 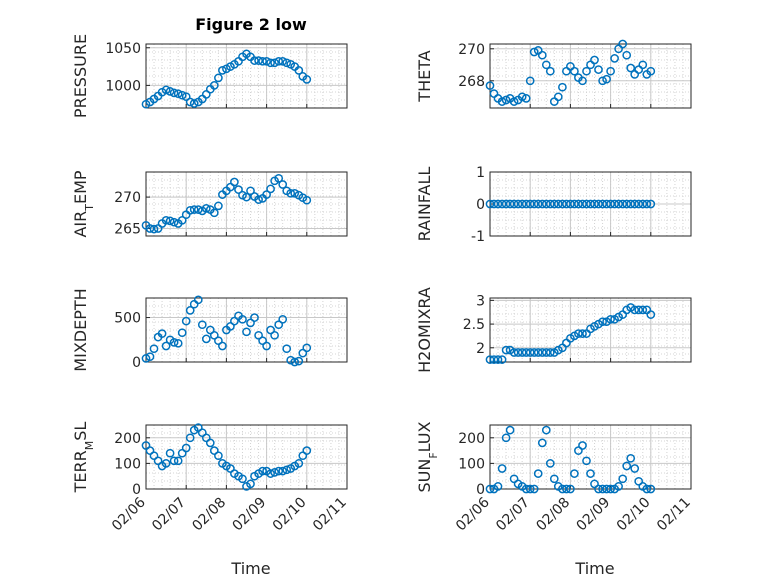 What do you see at coordinates (89, 208) in the screenshot?
I see `y-axis-label-subscript: T` at bounding box center [89, 208].